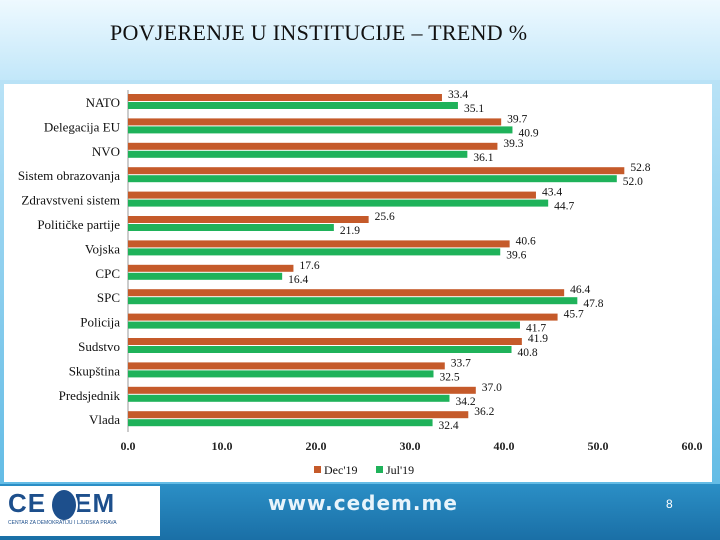 The image size is (720, 540). What do you see at coordinates (102, 248) in the screenshot?
I see `category-label: Vojska` at bounding box center [102, 248].